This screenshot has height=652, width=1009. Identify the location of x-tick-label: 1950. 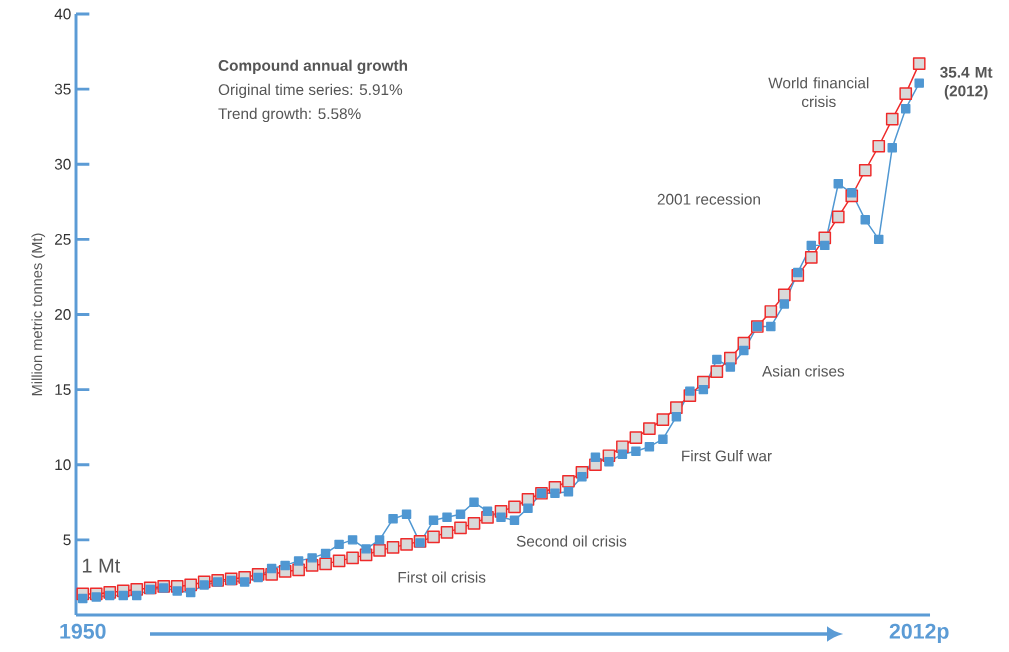
(83, 631).